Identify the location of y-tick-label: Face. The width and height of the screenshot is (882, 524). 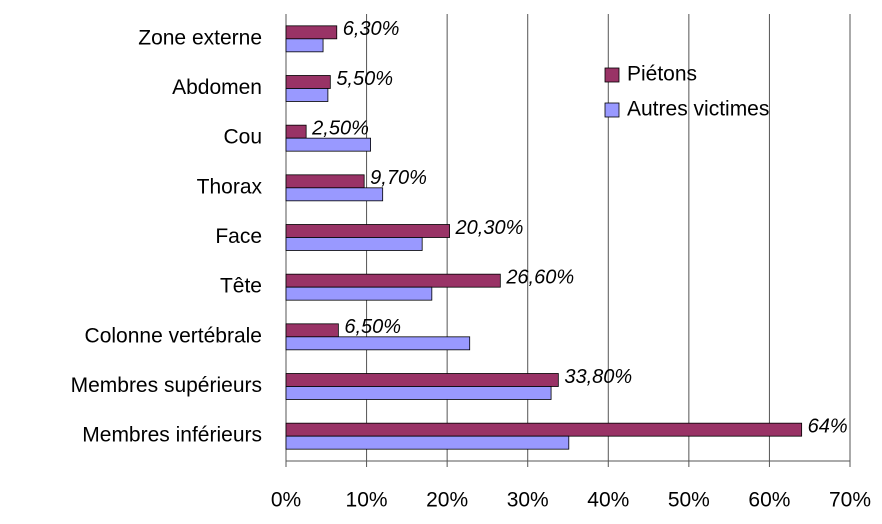
(238, 236).